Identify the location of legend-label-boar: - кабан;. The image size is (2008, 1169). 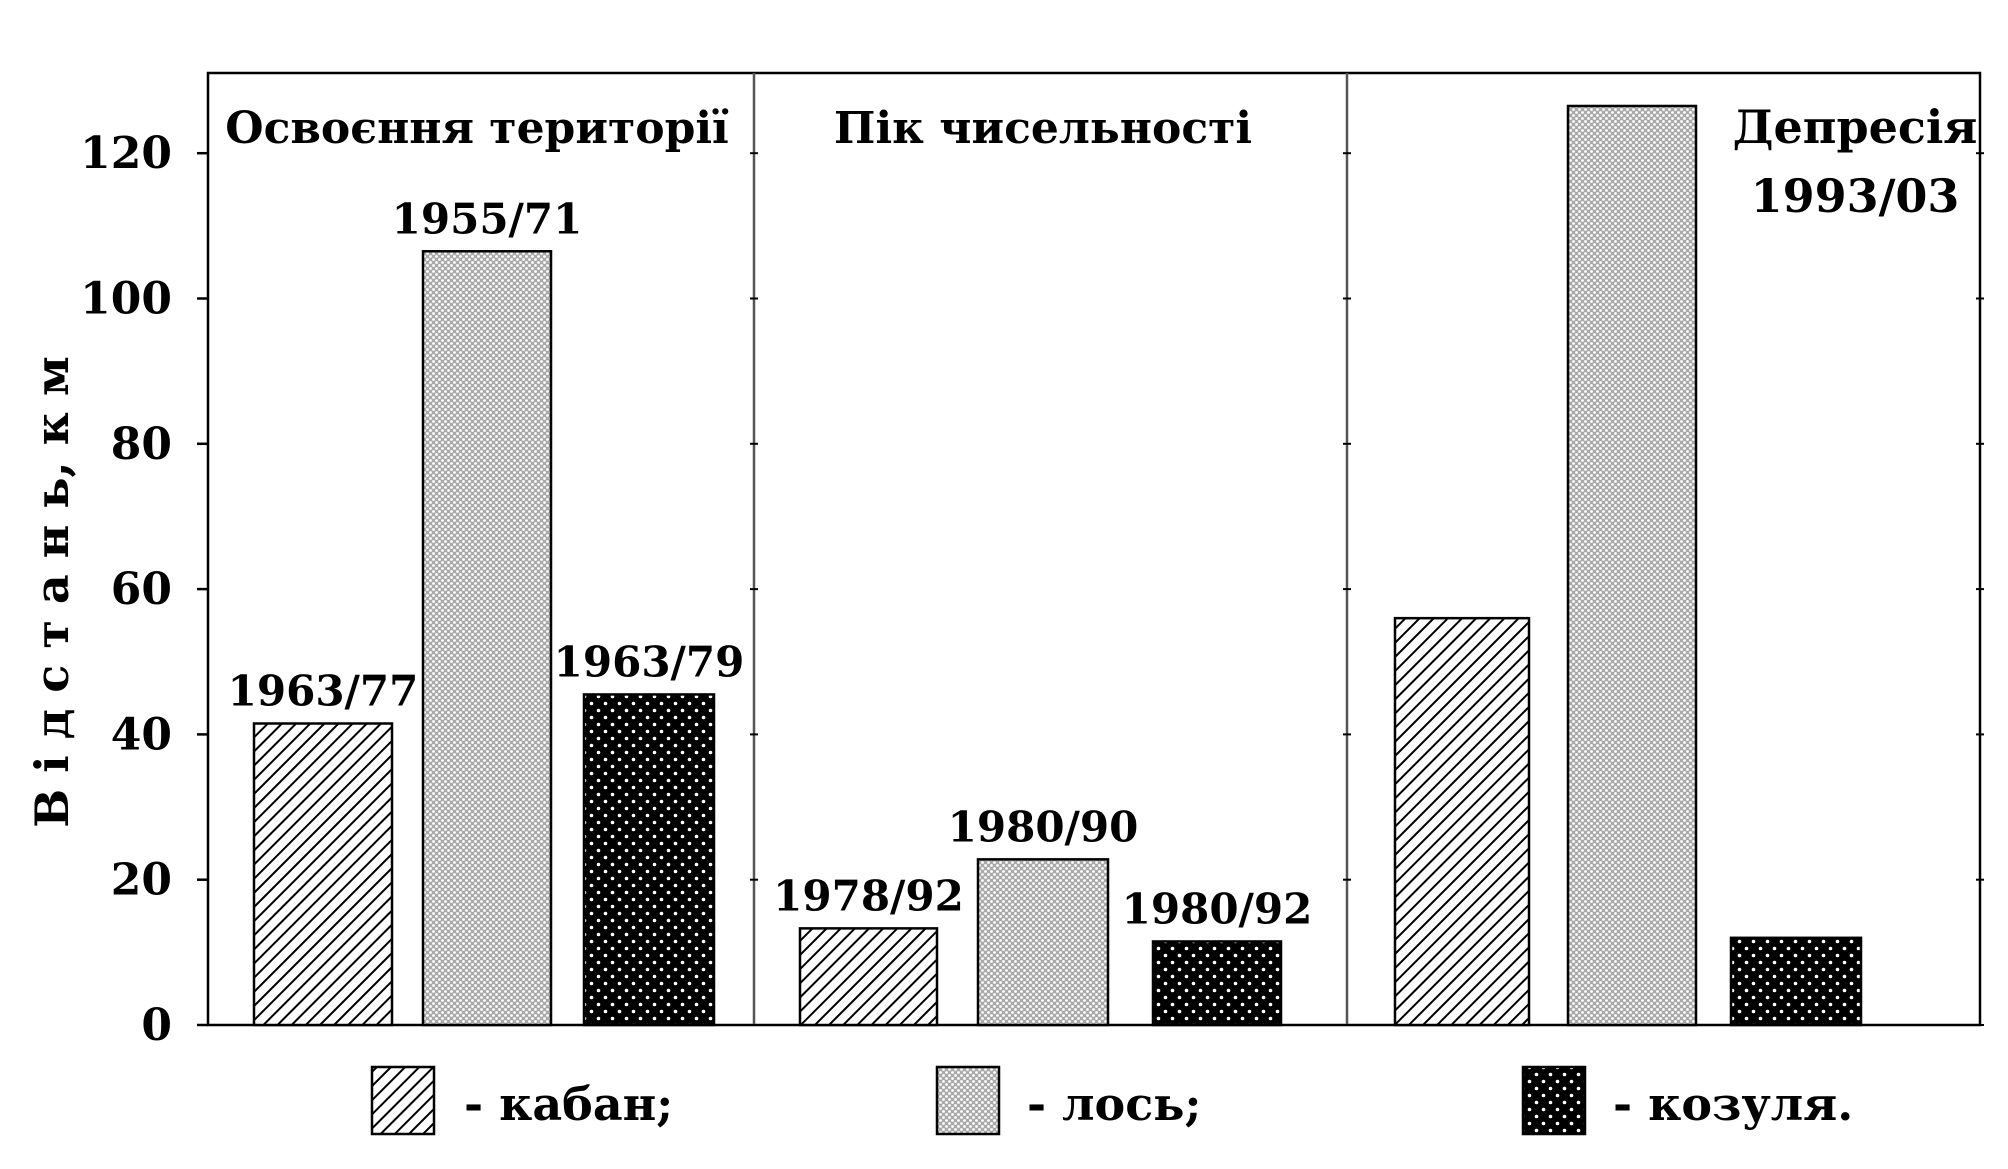
(568, 1104).